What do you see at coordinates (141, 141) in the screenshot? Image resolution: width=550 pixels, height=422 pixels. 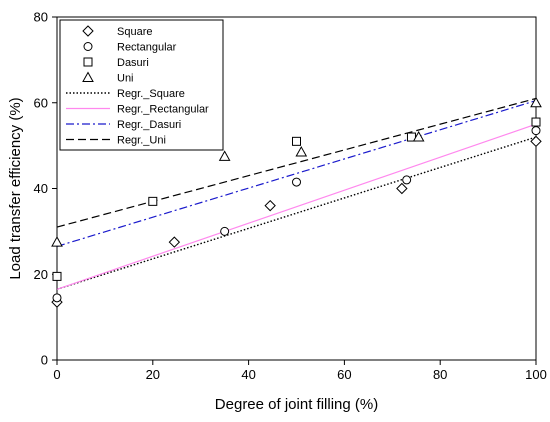 I see `legend-label-regr-uni: Regr._Uni` at bounding box center [141, 141].